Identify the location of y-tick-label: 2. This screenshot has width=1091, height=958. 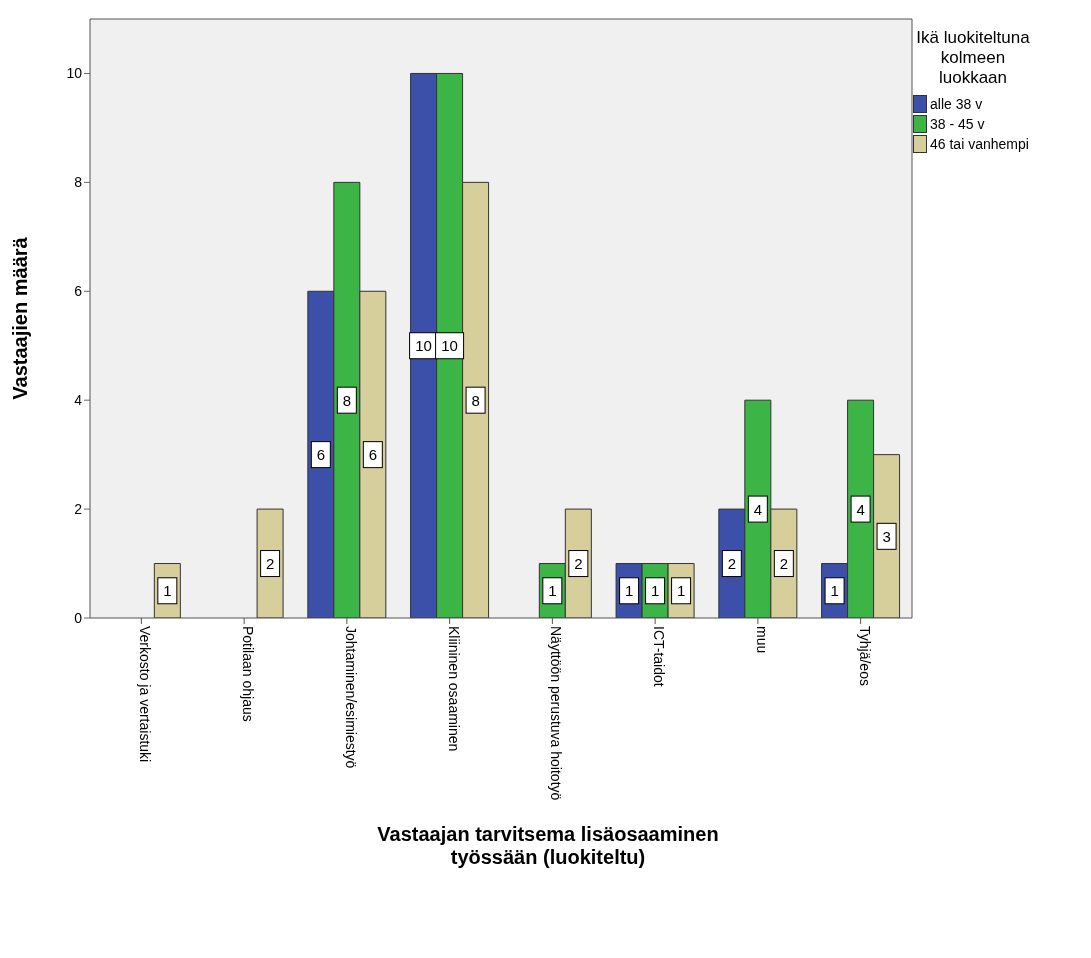
(78, 509).